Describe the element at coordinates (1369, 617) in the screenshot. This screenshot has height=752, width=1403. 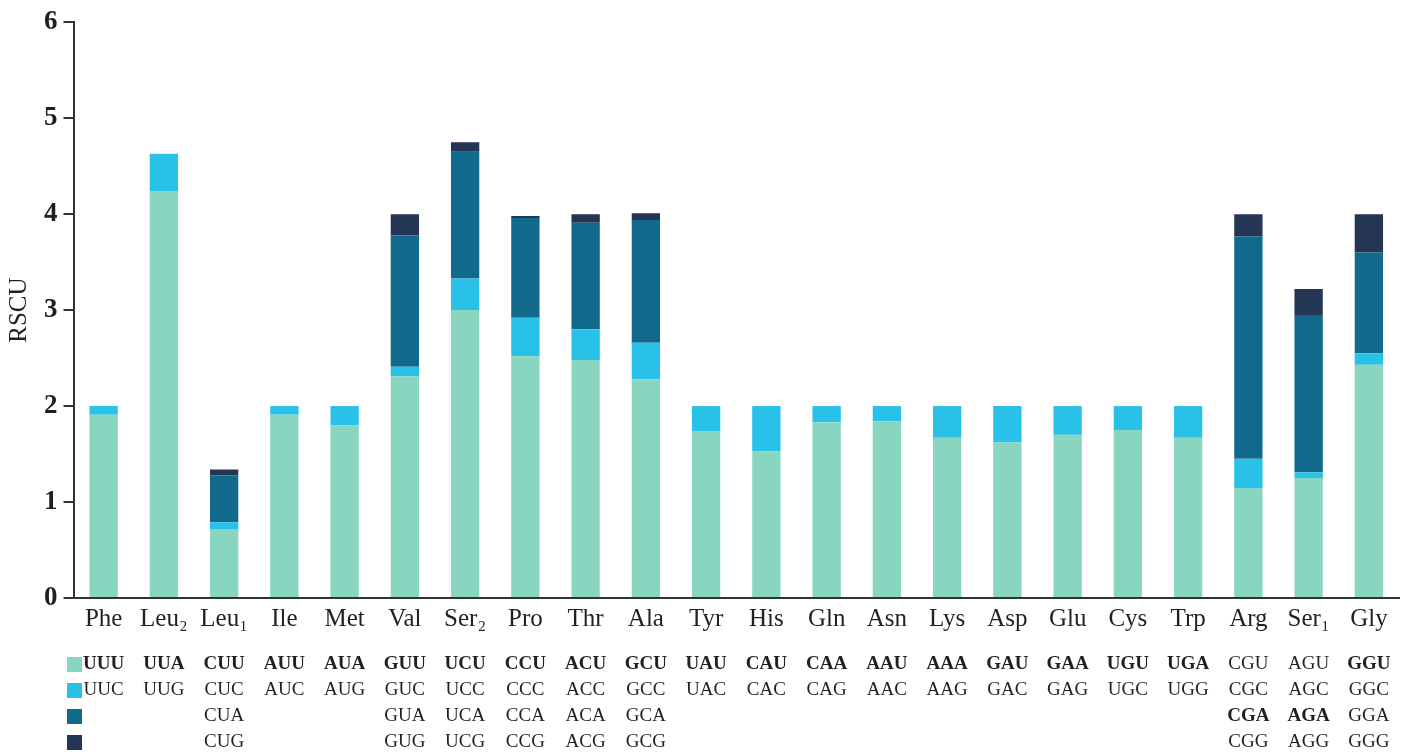
I see `x-tick-label: Gly` at that location.